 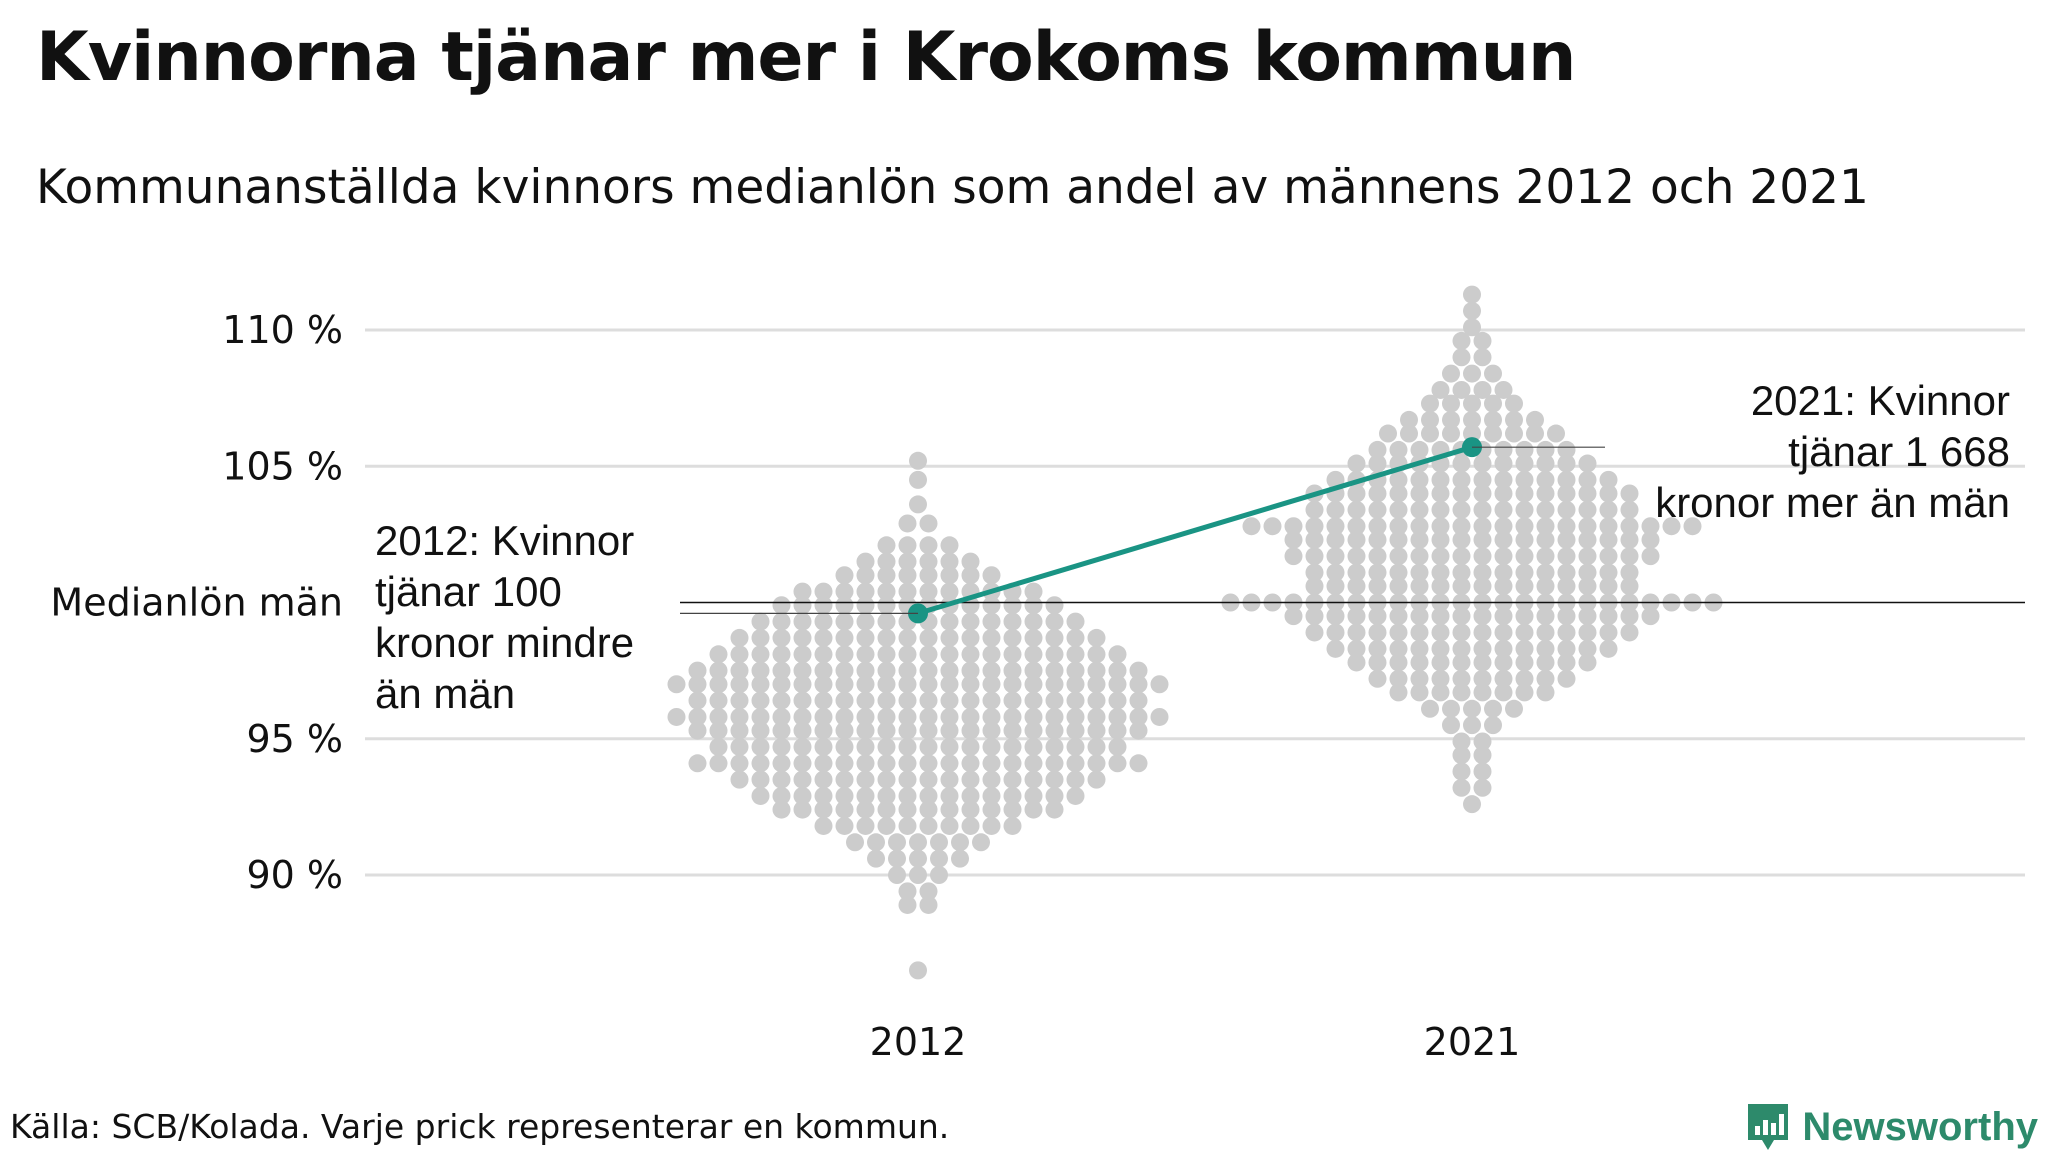 What do you see at coordinates (1832, 502) in the screenshot?
I see `annotation-2021-line: kronor mer än män` at bounding box center [1832, 502].